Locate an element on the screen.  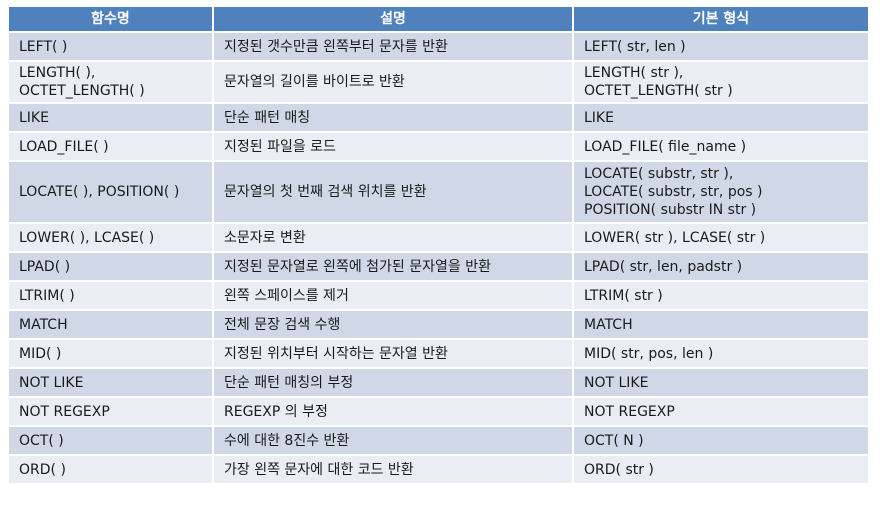
function-name: LTRIM( ) is located at coordinates (47, 295).